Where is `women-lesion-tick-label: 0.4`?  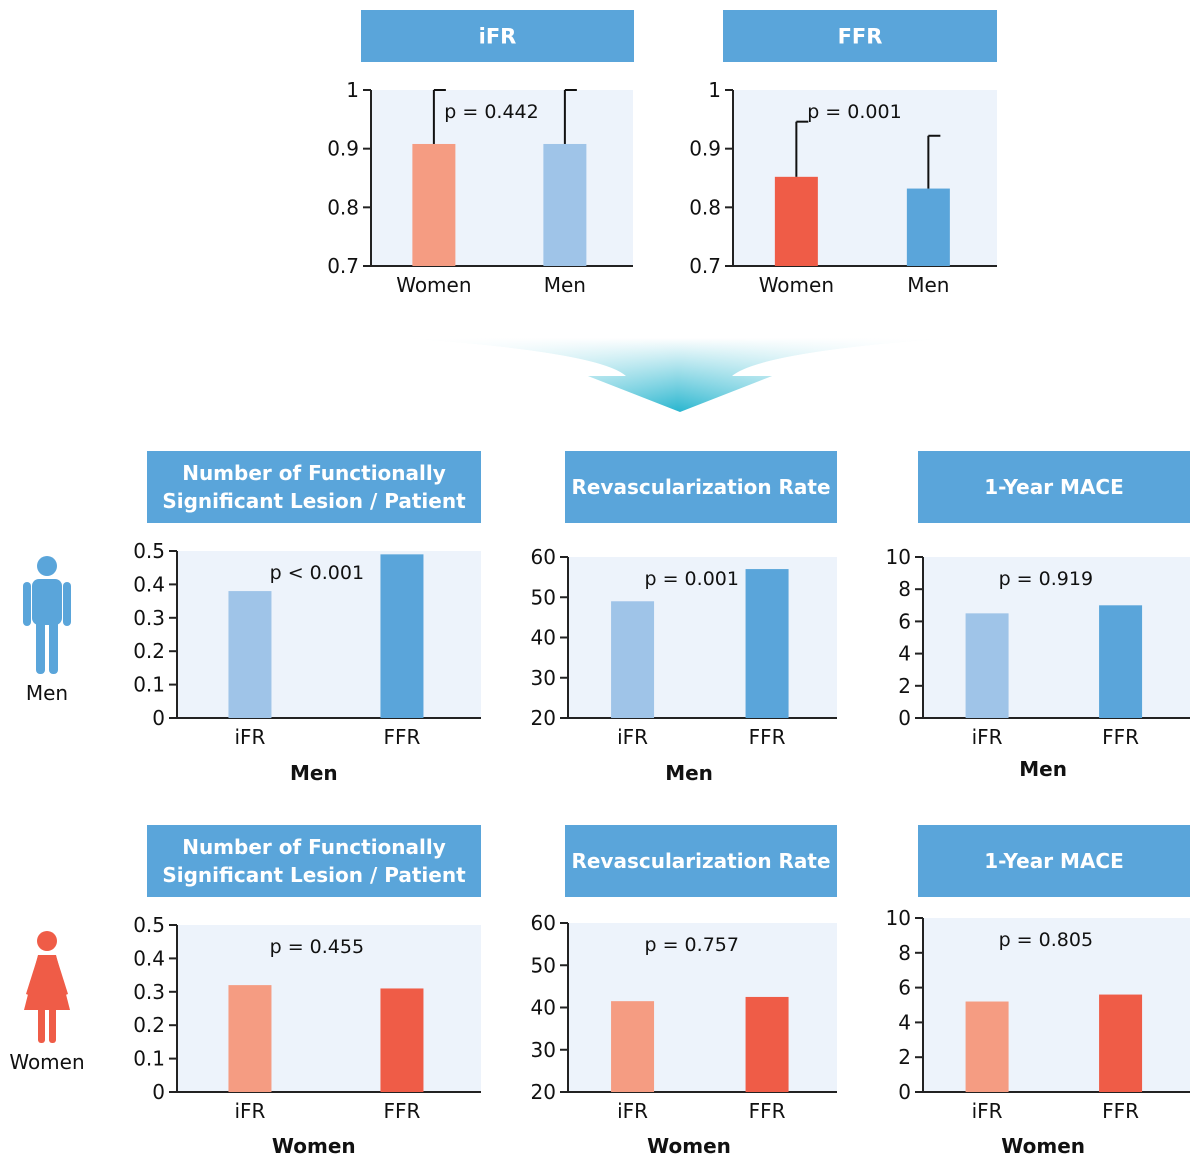 women-lesion-tick-label: 0.4 is located at coordinates (149, 958).